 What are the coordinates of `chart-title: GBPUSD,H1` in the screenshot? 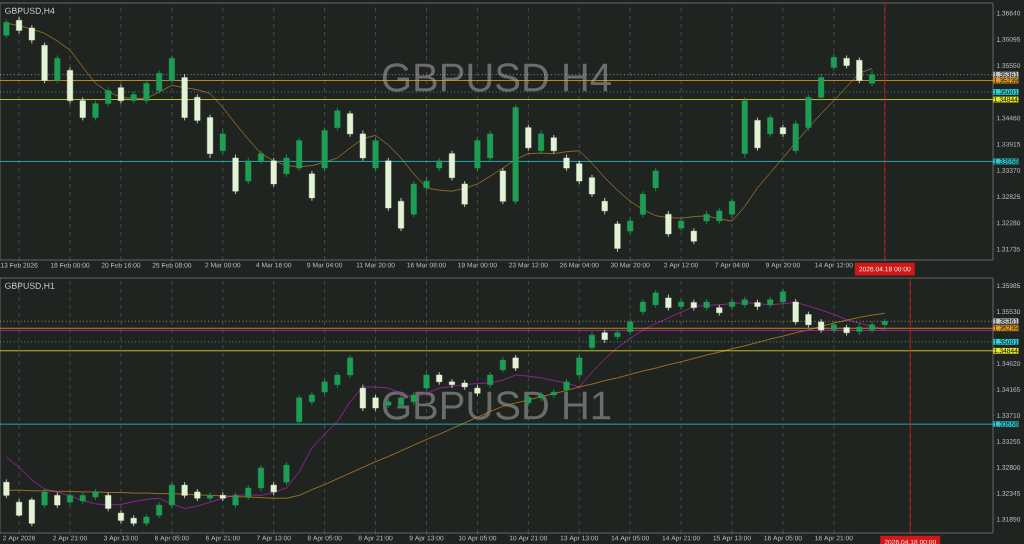 It's located at (30, 286).